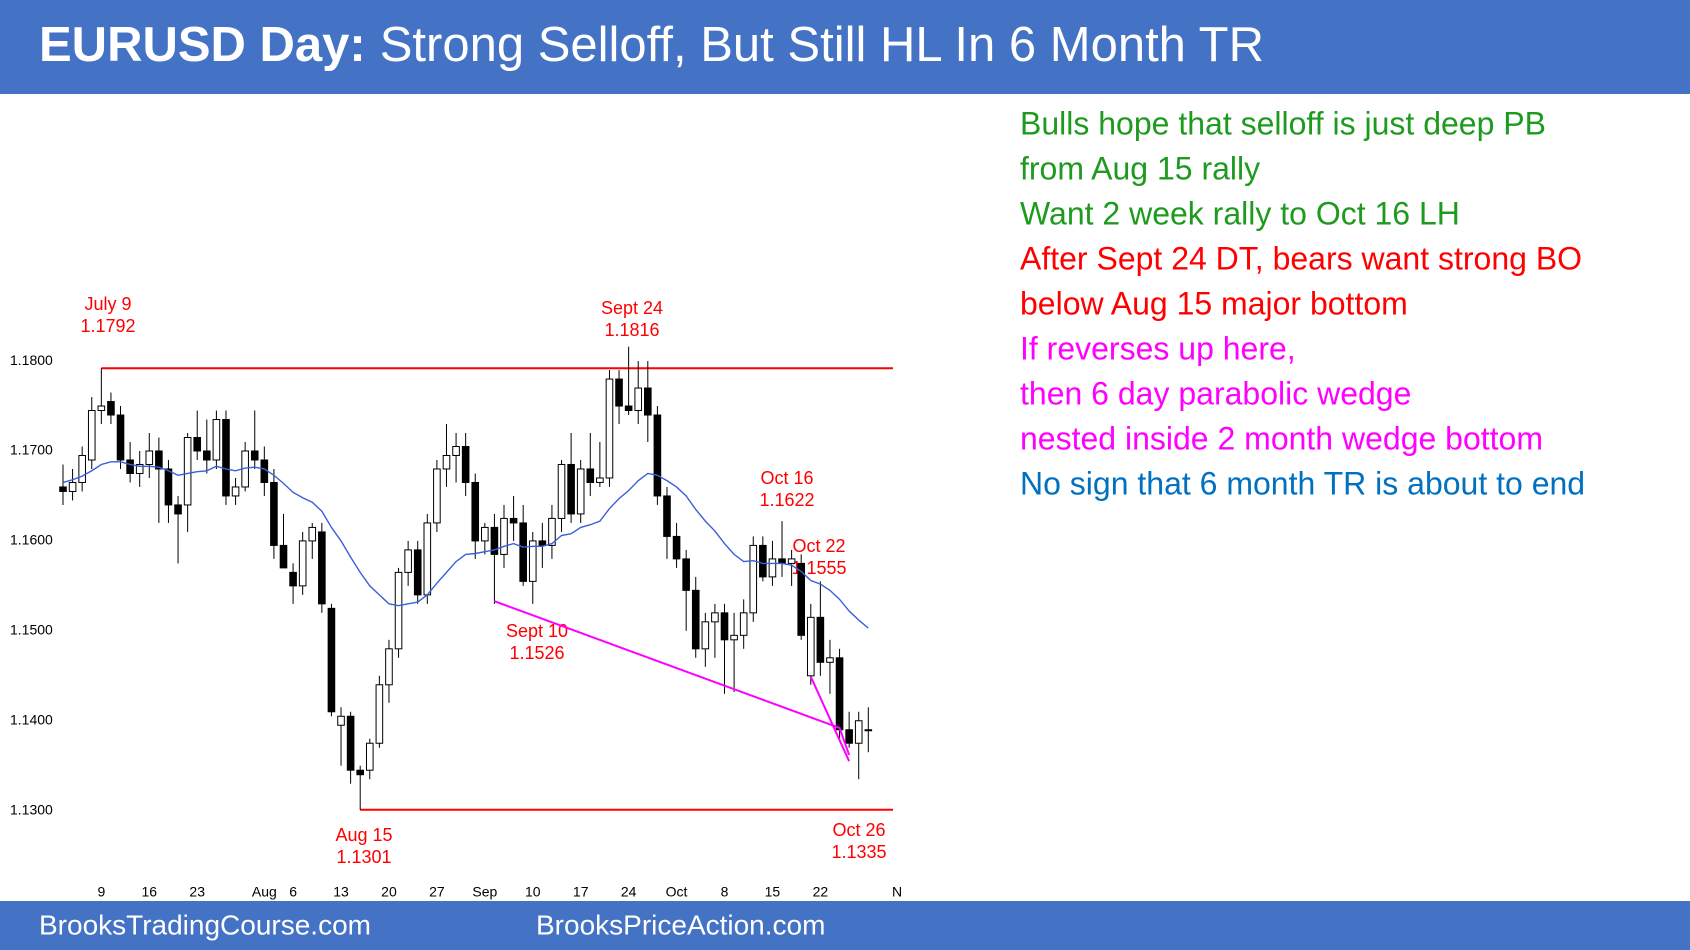 The height and width of the screenshot is (950, 1690). I want to click on annotation-value: 1.1792, so click(107, 326).